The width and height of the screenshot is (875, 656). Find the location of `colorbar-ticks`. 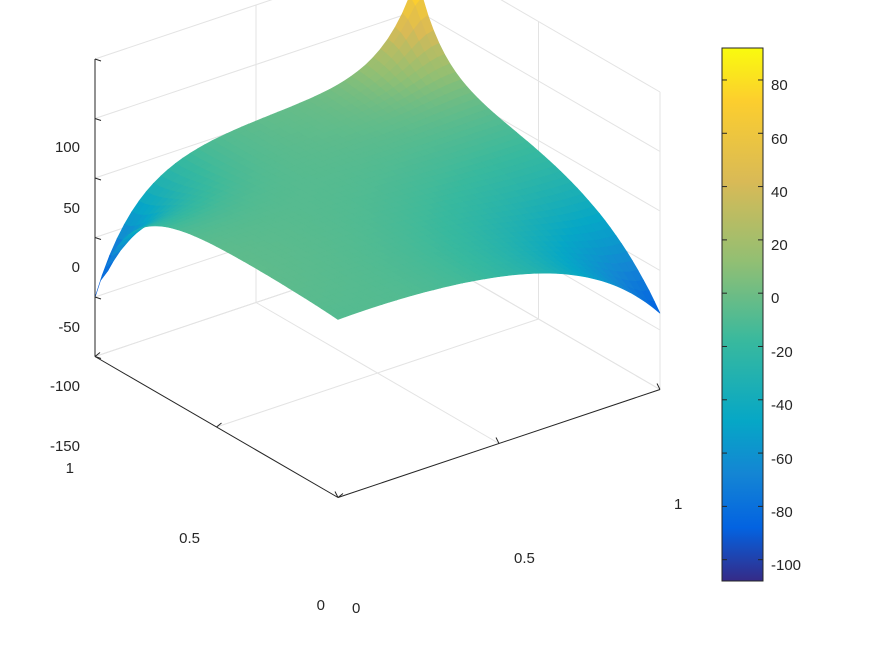

colorbar-ticks is located at coordinates (742, 320).